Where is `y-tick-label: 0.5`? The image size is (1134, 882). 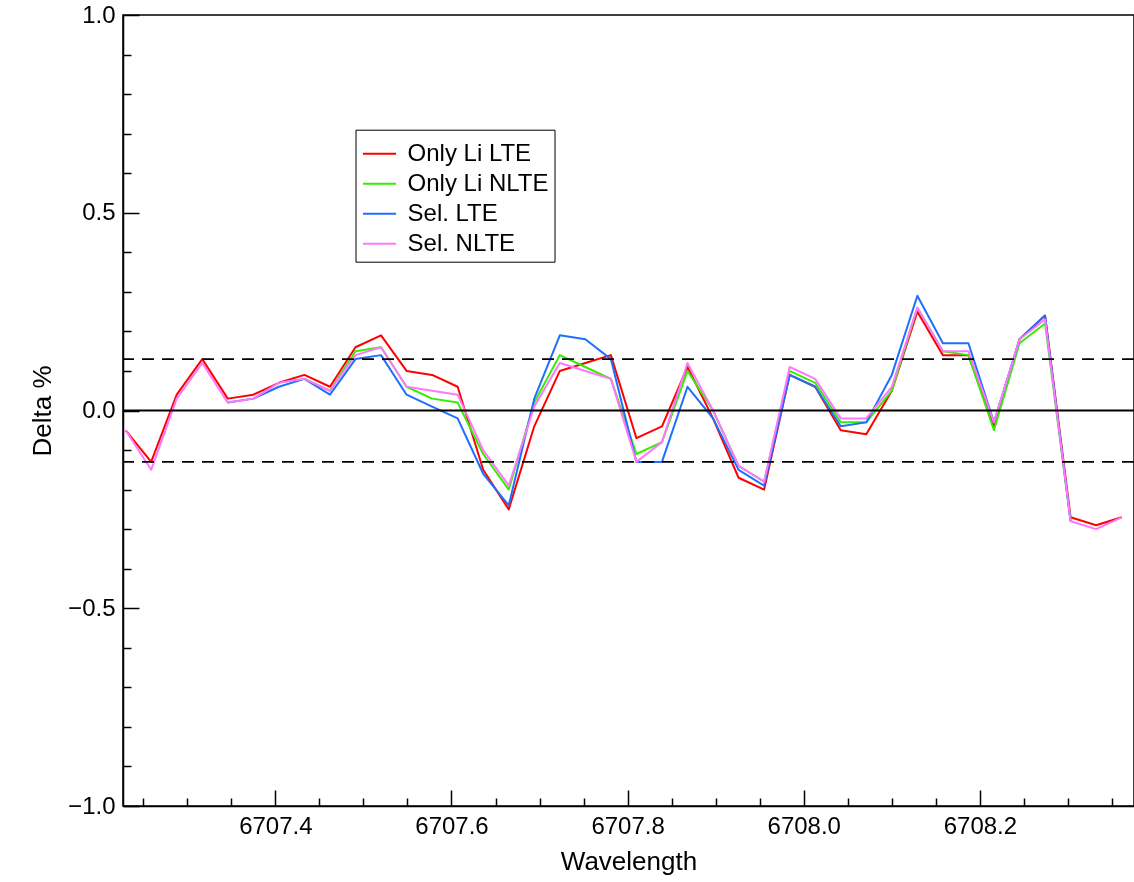 y-tick-label: 0.5 is located at coordinates (99, 212).